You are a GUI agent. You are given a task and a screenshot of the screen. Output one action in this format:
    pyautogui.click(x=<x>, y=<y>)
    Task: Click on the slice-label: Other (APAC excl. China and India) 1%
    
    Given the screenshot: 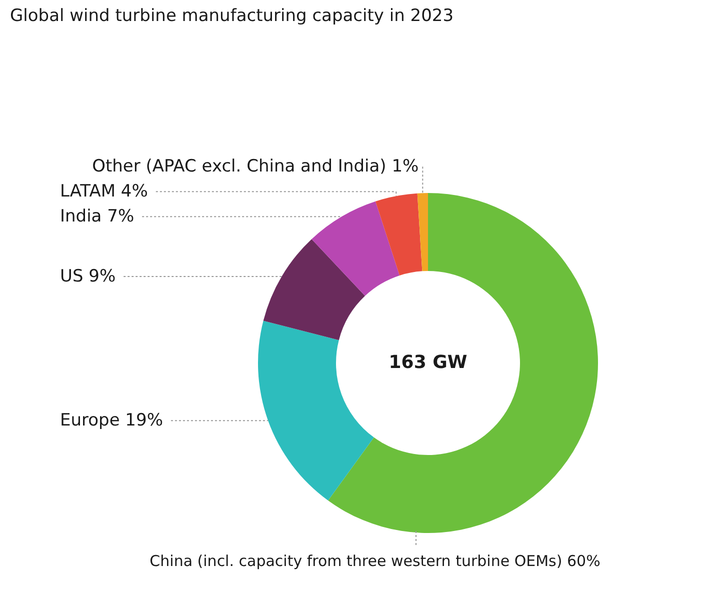 What is the action you would take?
    pyautogui.click(x=255, y=166)
    